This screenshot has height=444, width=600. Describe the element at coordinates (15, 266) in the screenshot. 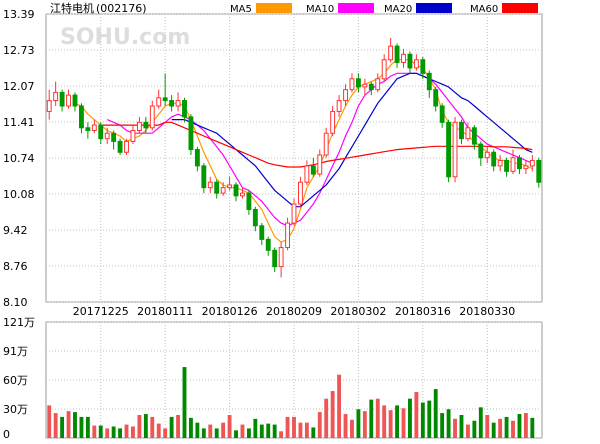

I see `price-tick-label: 8.76` at that location.